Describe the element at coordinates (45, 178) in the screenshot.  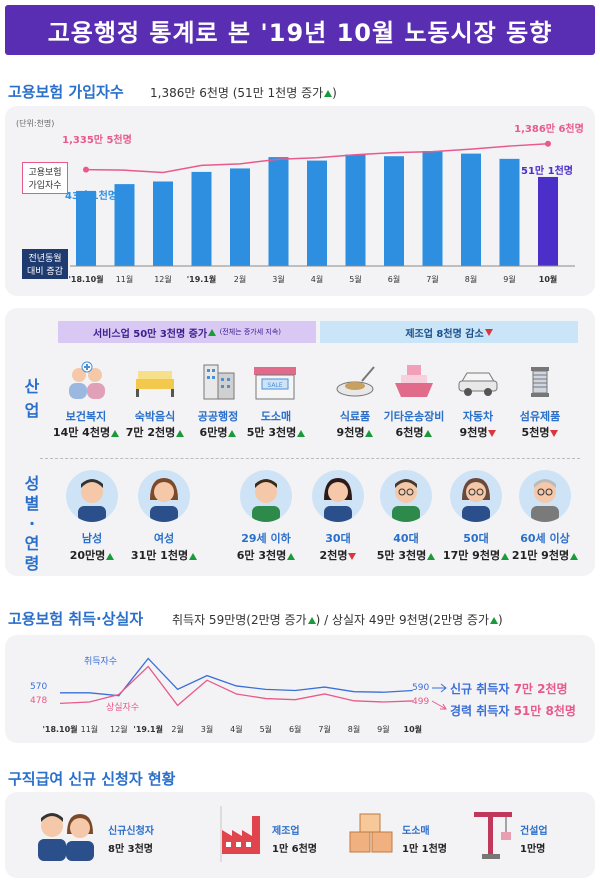
I see `line-series-label: 고용보험 가입자수` at that location.